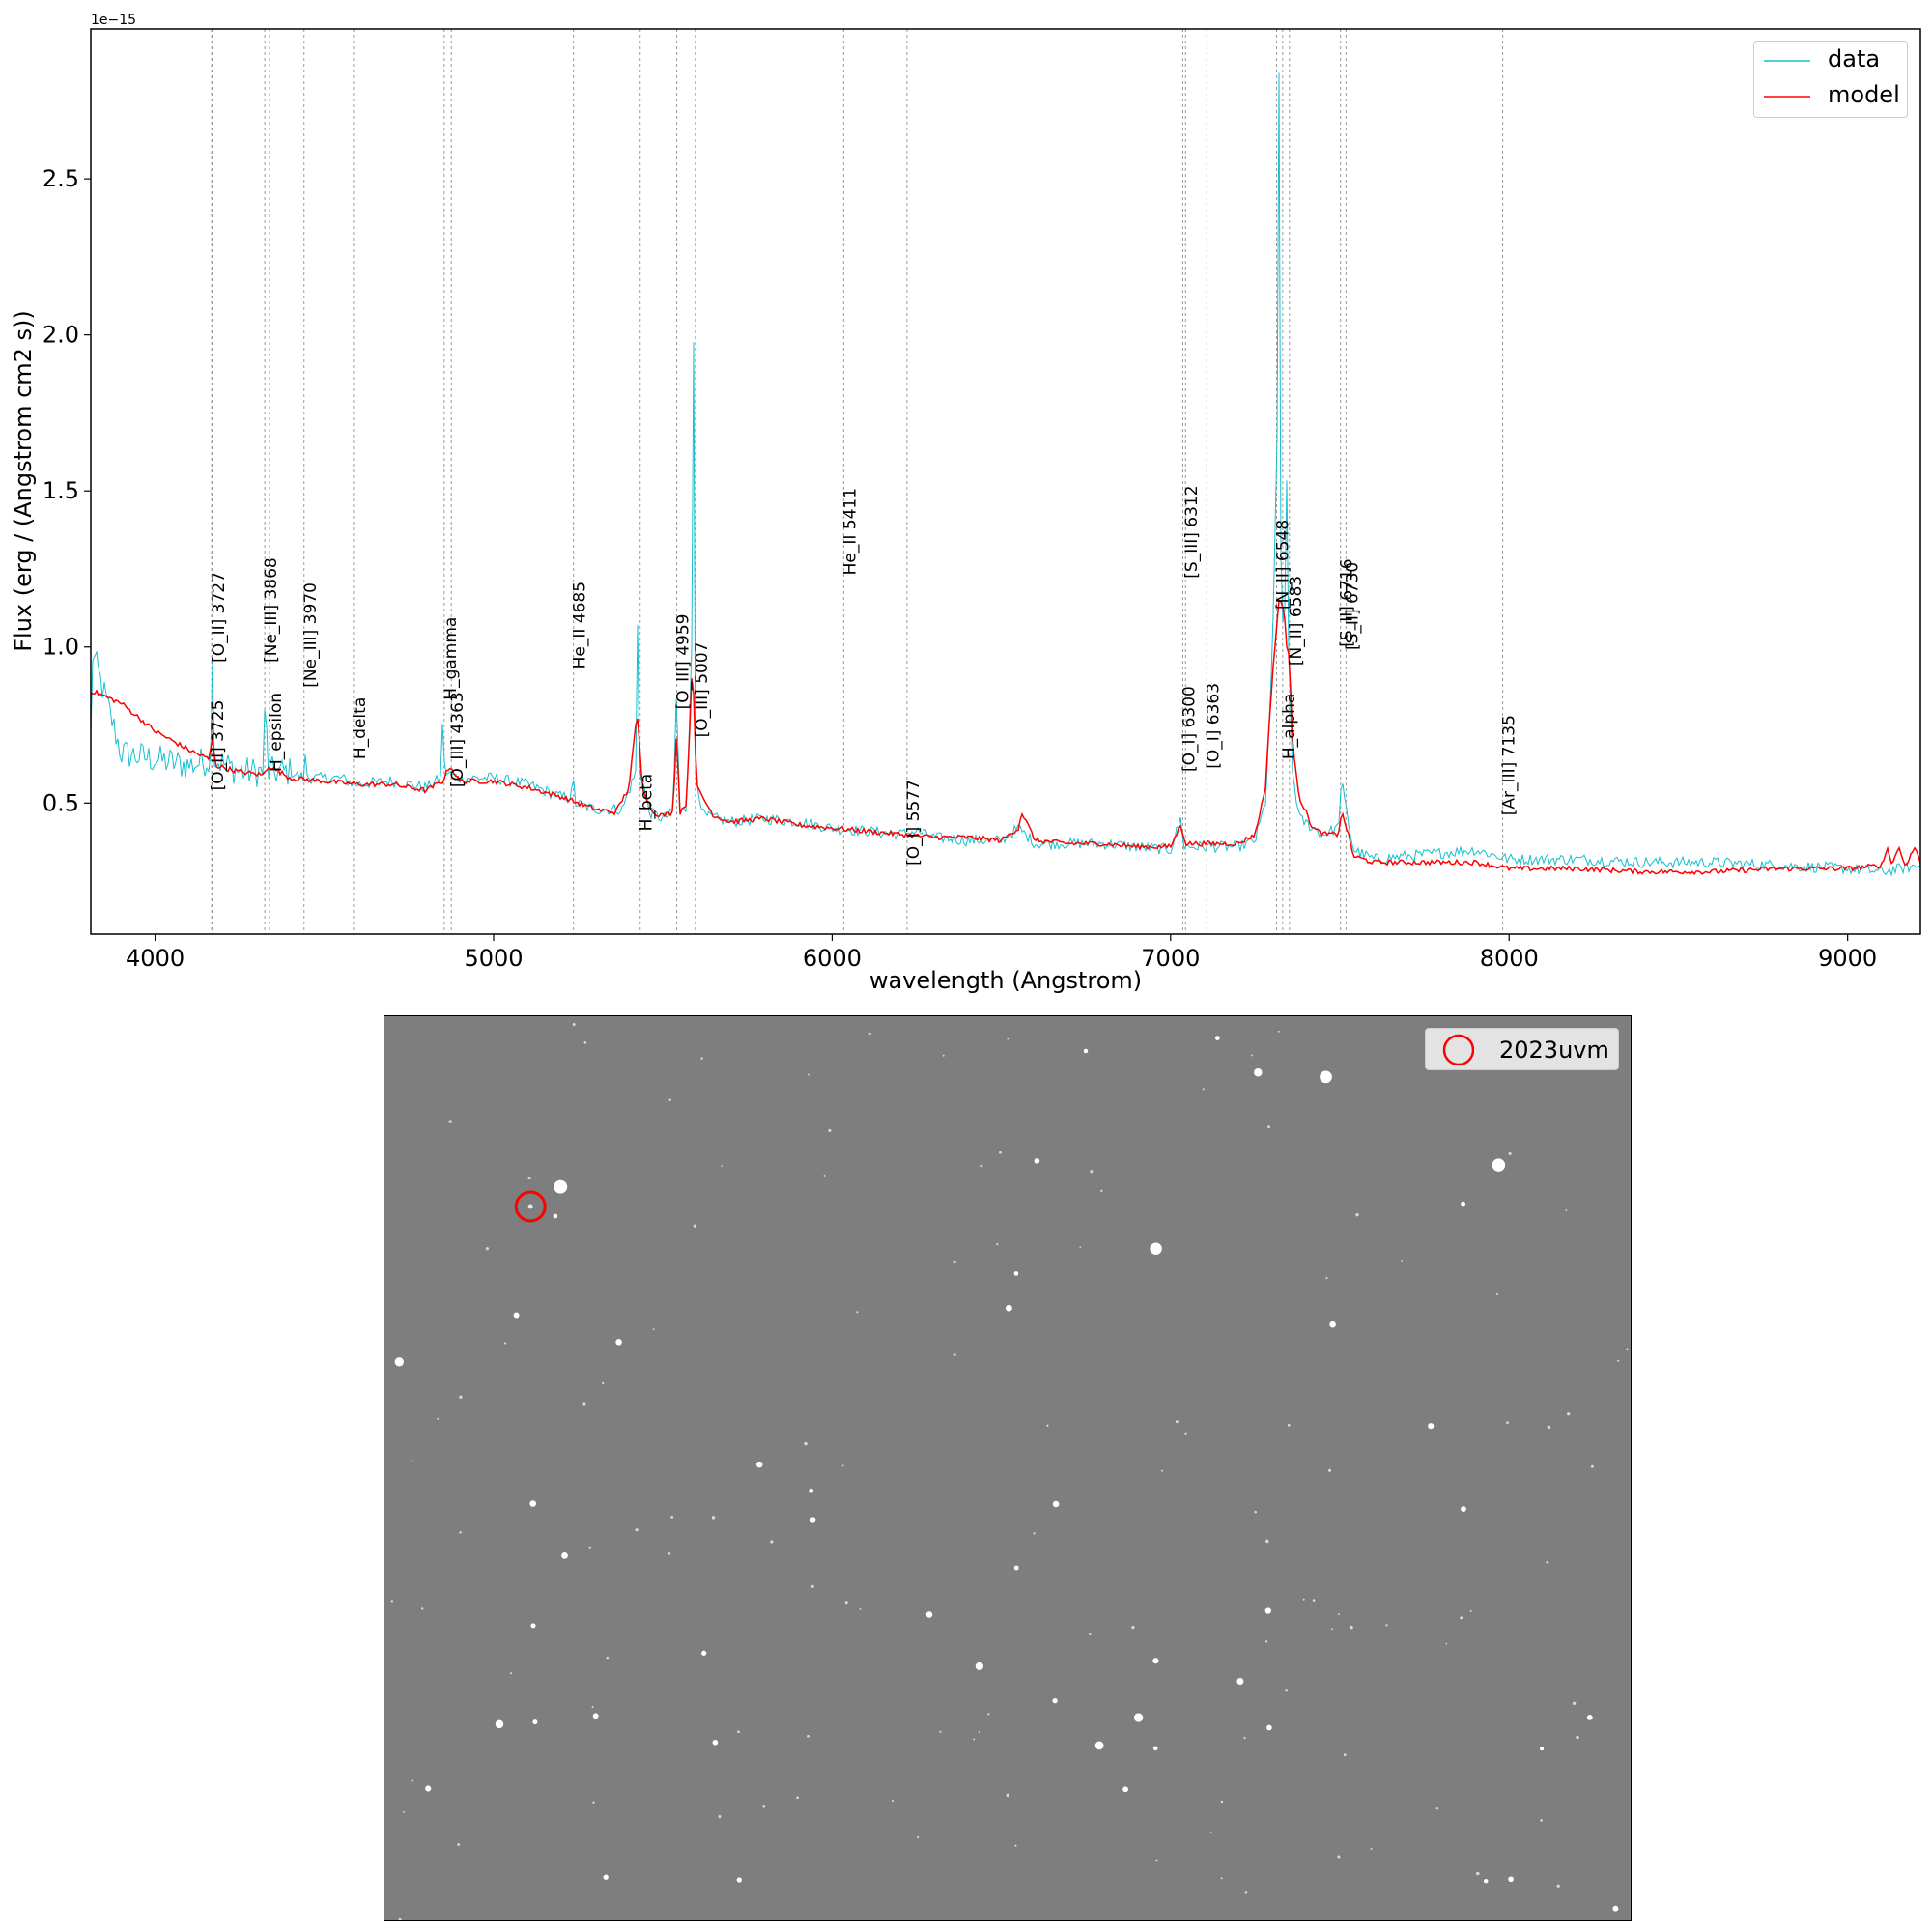 This screenshot has width=1932, height=1932. What do you see at coordinates (451, 658) in the screenshot?
I see `emission-line-label: H_gamma` at bounding box center [451, 658].